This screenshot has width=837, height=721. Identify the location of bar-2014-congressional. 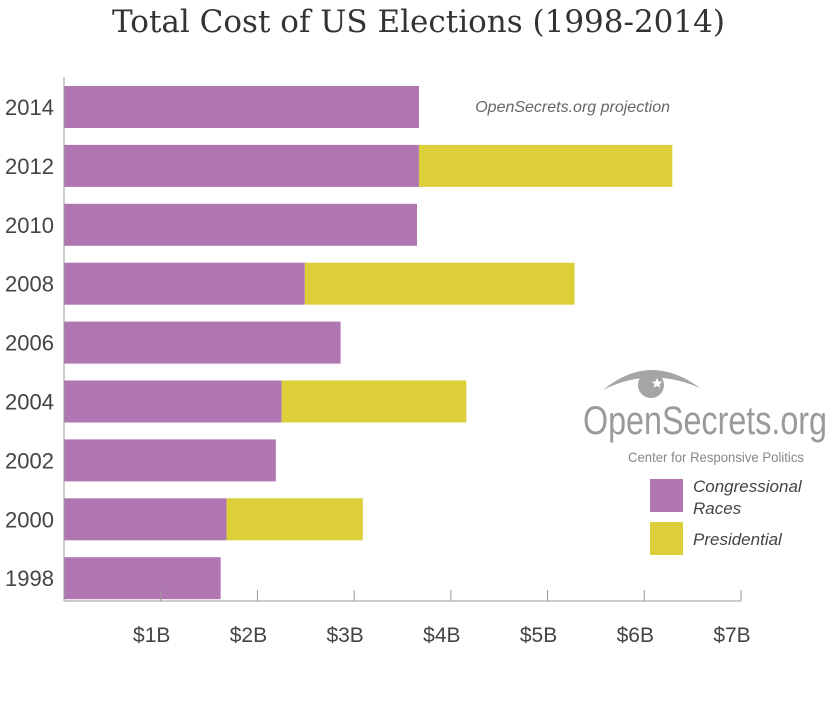
(241, 107).